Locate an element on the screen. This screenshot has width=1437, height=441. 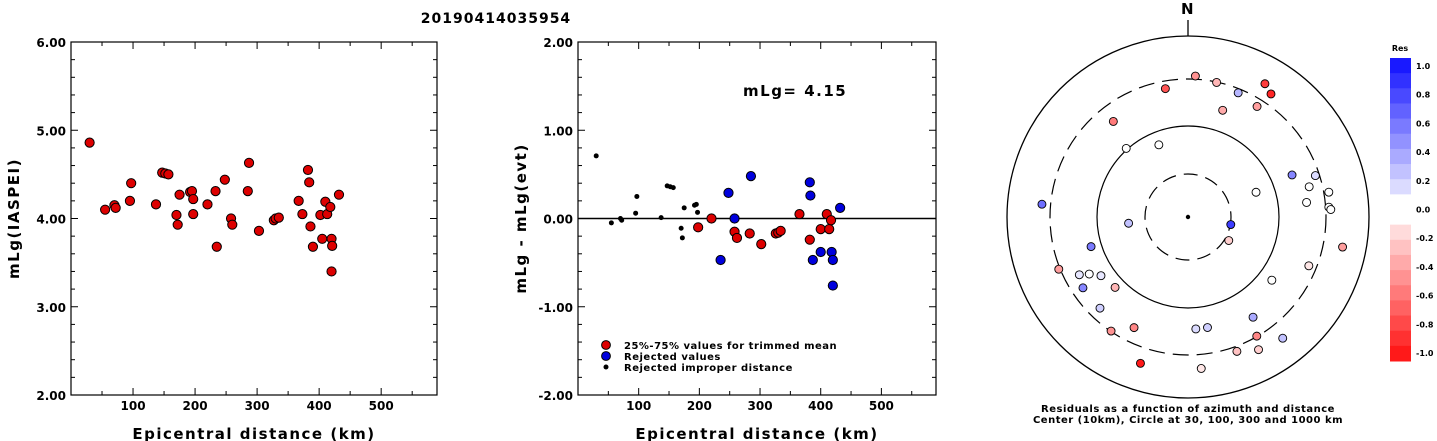
colorbar-tick-label: -1.0 is located at coordinates (1425, 353).